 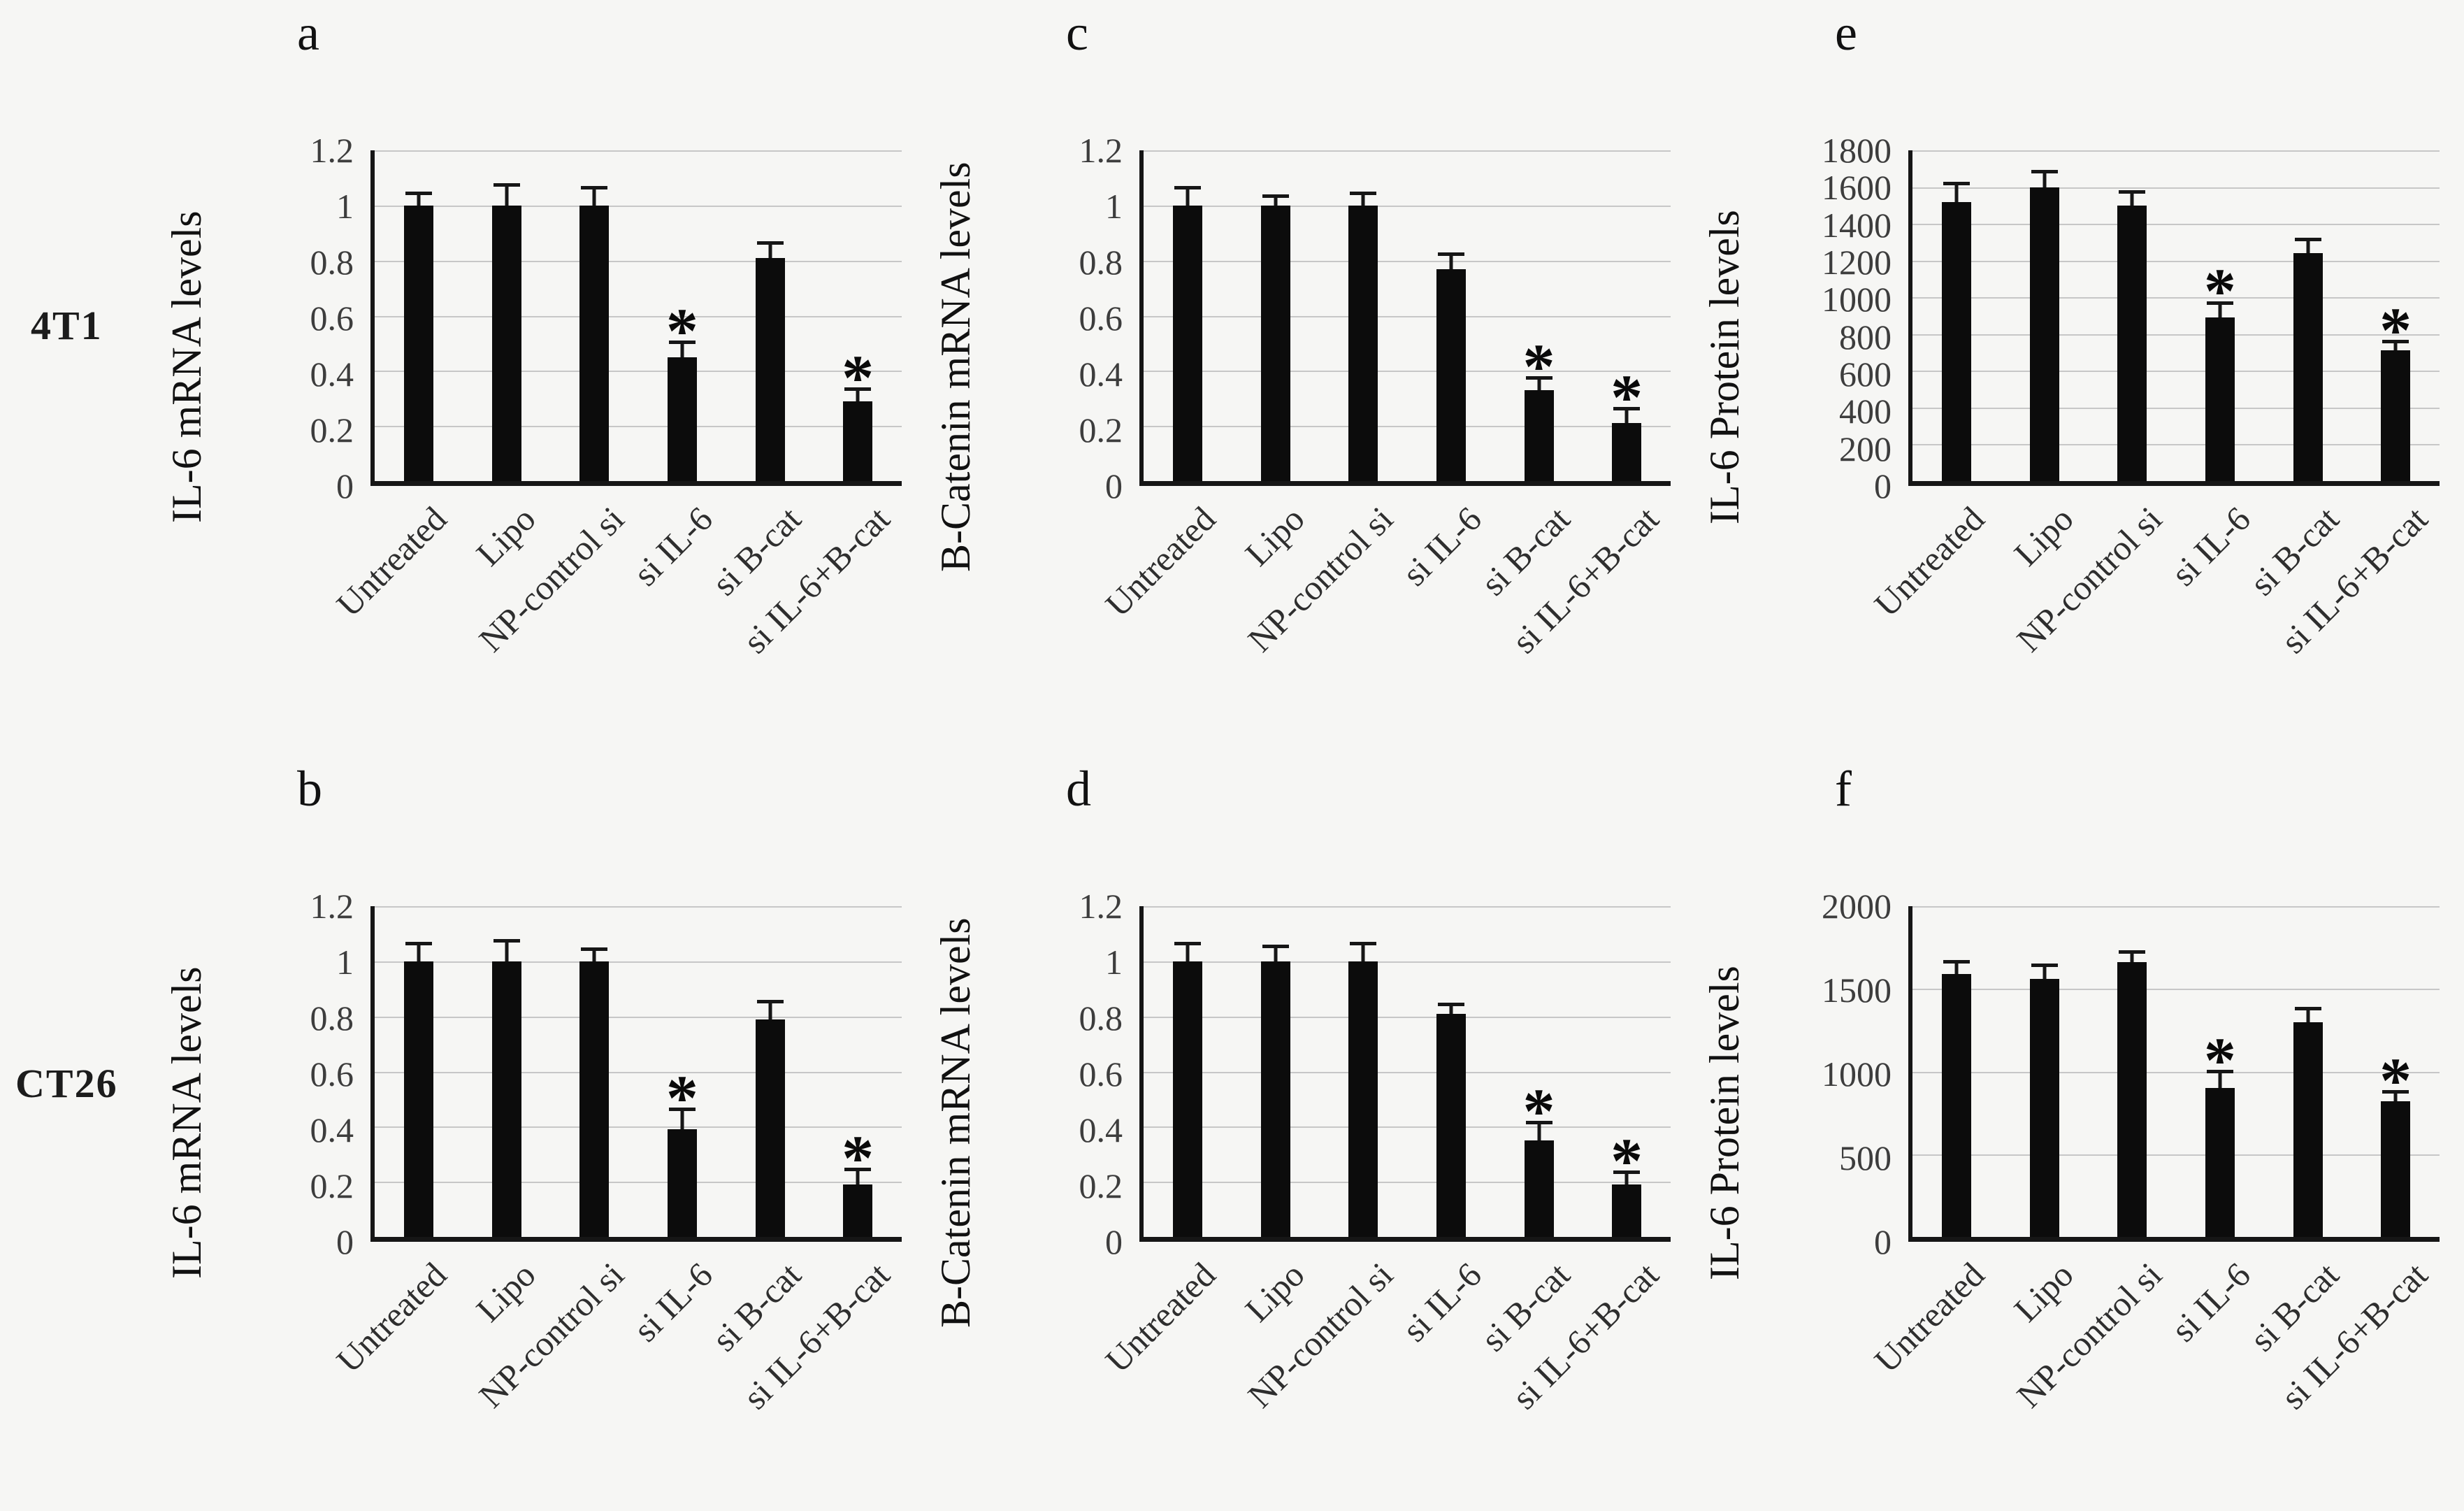 What do you see at coordinates (505, 1292) in the screenshot?
I see `x-tick-label-b-lipo: Lipo` at bounding box center [505, 1292].